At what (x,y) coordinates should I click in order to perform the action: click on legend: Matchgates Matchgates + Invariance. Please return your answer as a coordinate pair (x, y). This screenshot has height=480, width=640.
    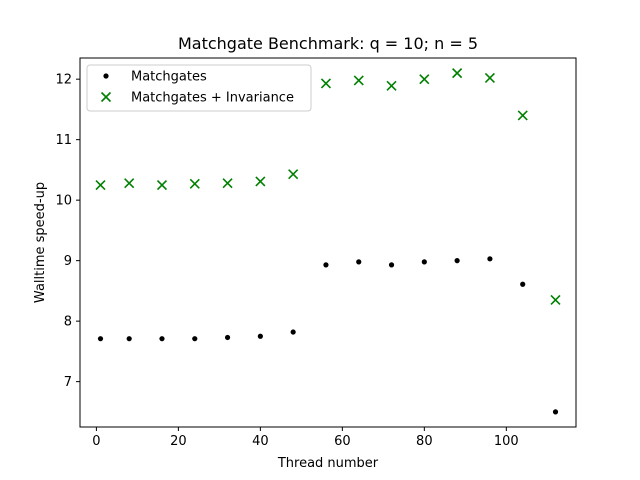
    Looking at the image, I should click on (199, 88).